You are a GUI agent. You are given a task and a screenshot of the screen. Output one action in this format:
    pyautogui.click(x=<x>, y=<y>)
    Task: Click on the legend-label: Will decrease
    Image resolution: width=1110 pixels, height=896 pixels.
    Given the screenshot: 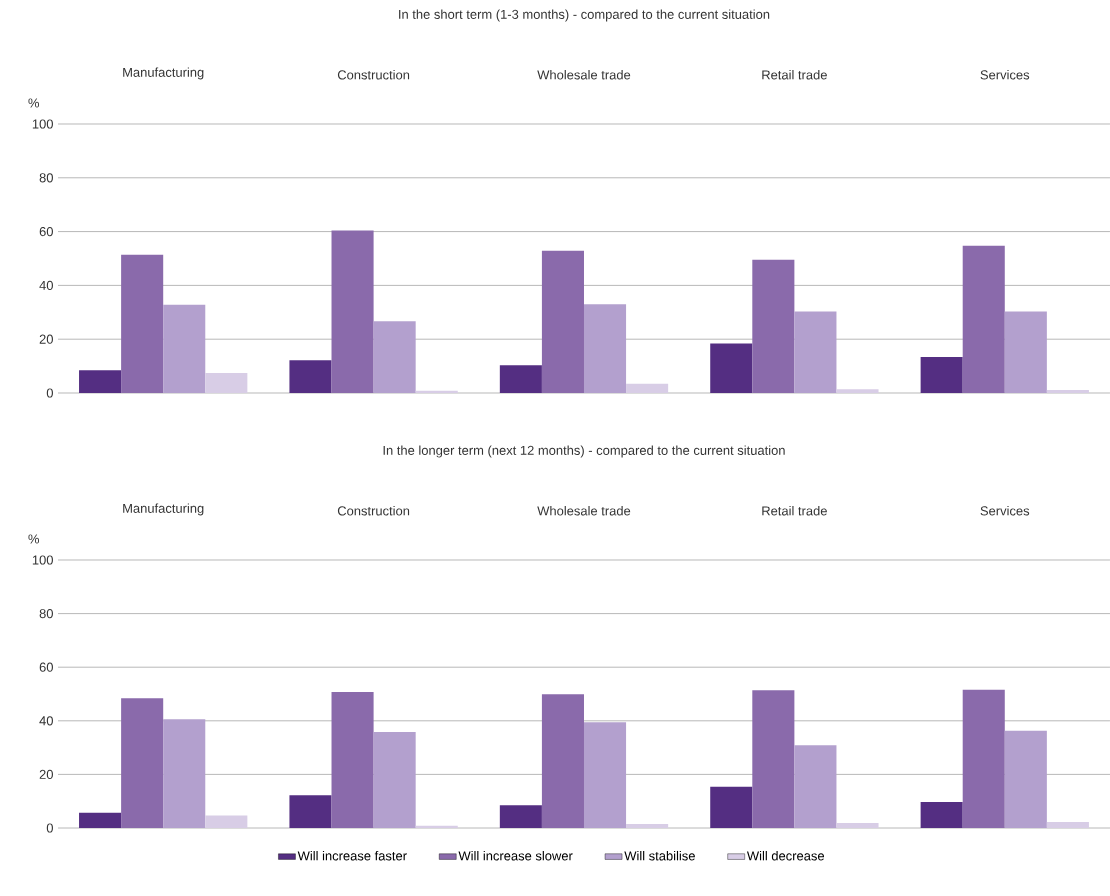 What is the action you would take?
    pyautogui.click(x=785, y=855)
    